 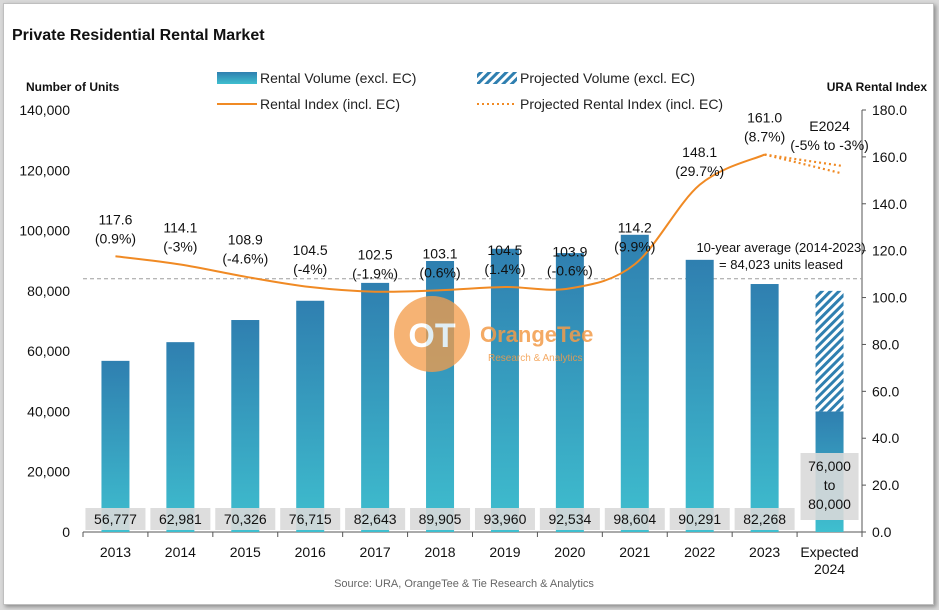 I want to click on index-change-label: (-0.6%), so click(x=570, y=270).